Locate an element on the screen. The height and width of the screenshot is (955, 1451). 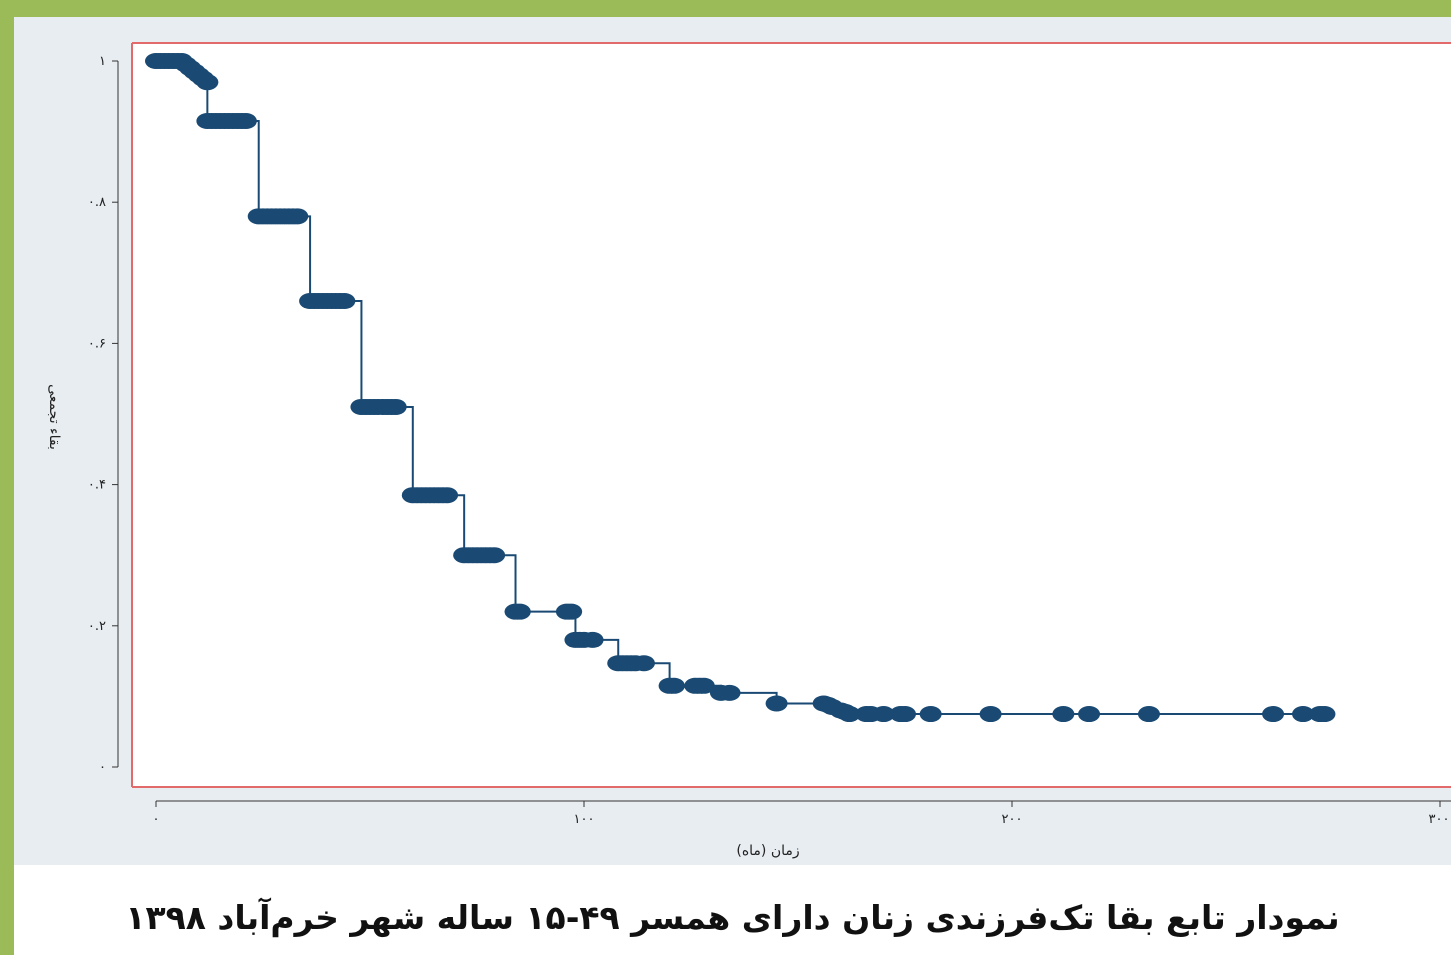
x-axis-label: زمان (ماه) is located at coordinates (767, 851).